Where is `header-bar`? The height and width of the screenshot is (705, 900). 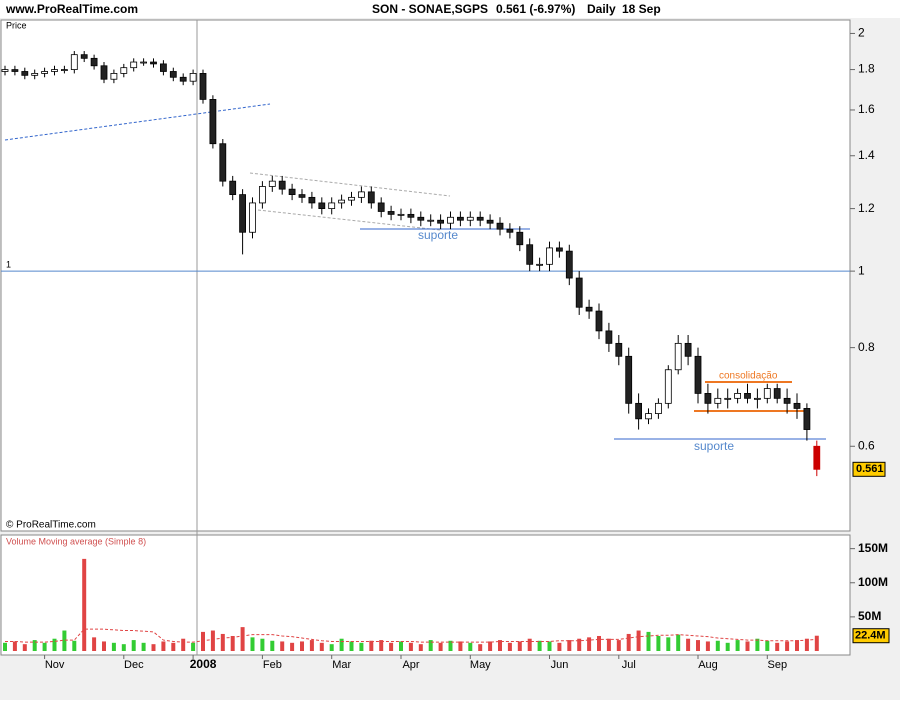
header-bar is located at coordinates (450, 9).